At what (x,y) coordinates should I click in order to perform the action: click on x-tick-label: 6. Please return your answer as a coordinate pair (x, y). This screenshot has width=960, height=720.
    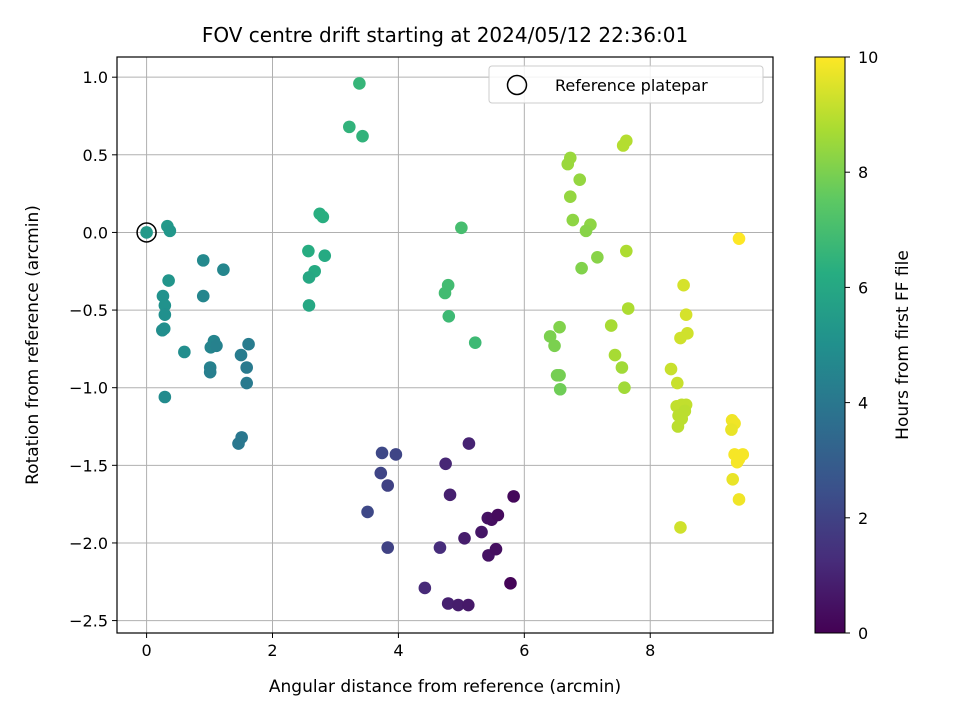
    Looking at the image, I should click on (524, 650).